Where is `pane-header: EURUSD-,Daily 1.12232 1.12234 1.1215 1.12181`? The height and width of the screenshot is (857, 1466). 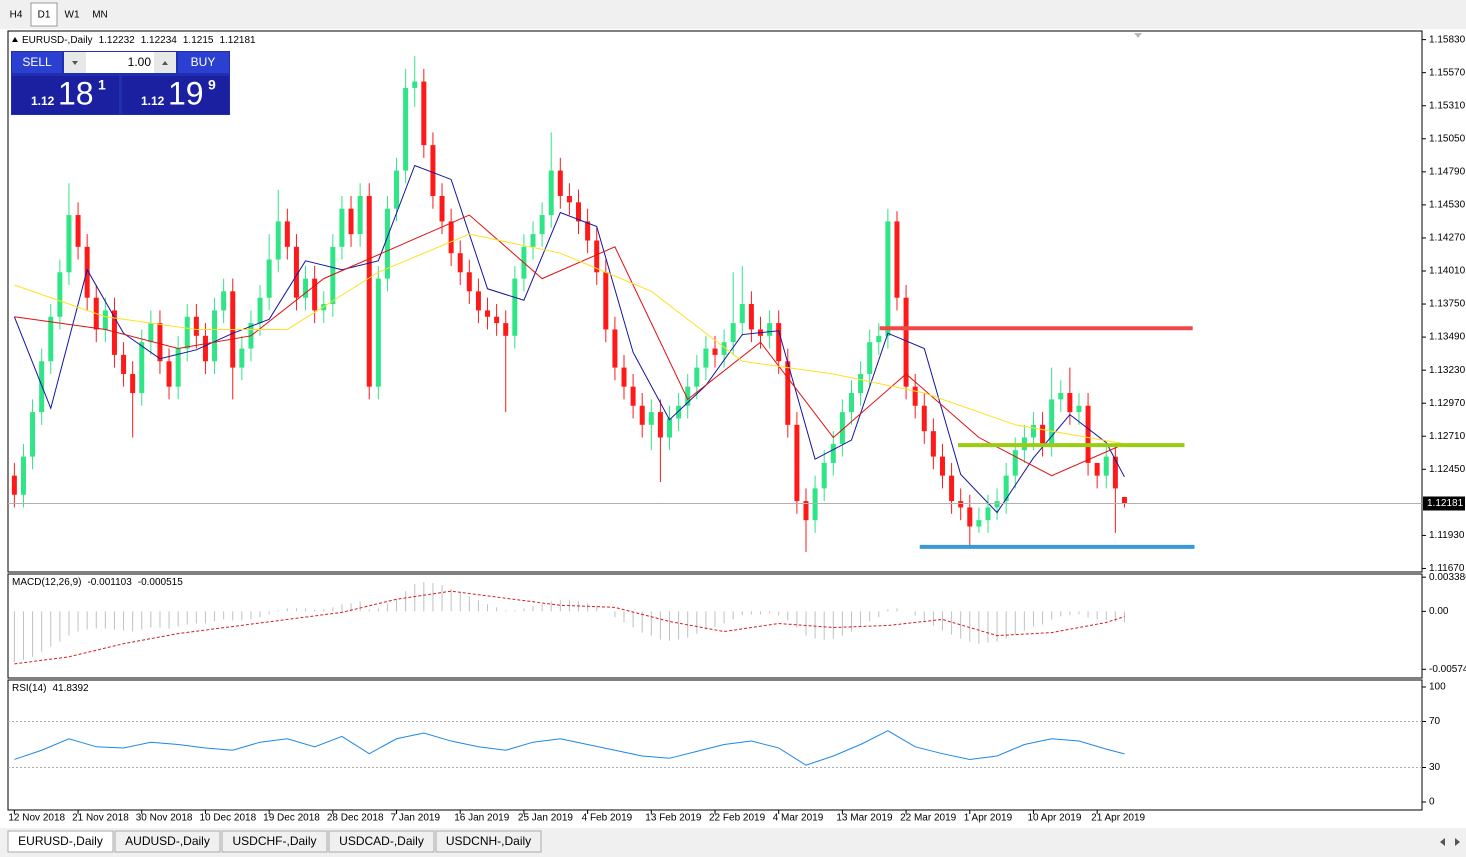 pane-header: EURUSD-,Daily 1.12232 1.12234 1.1215 1.12181 is located at coordinates (139, 40).